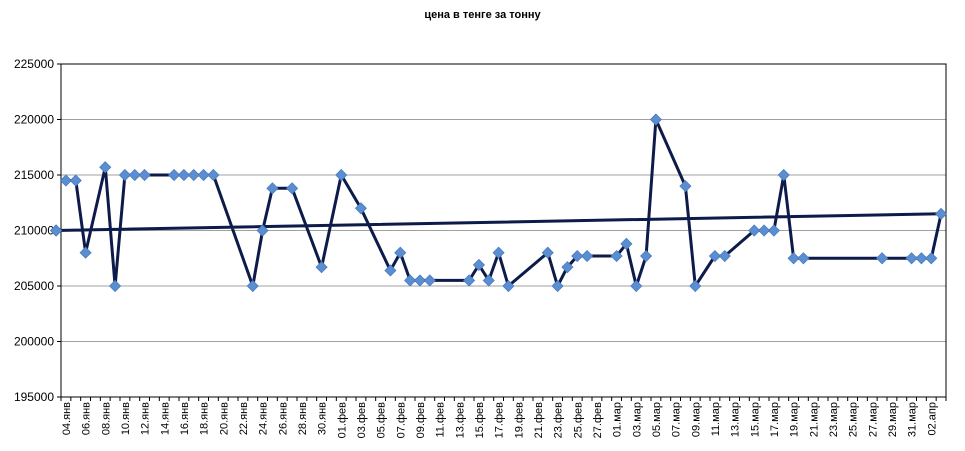  I want to click on x-tick-label: 13.мар, so click(736, 419).